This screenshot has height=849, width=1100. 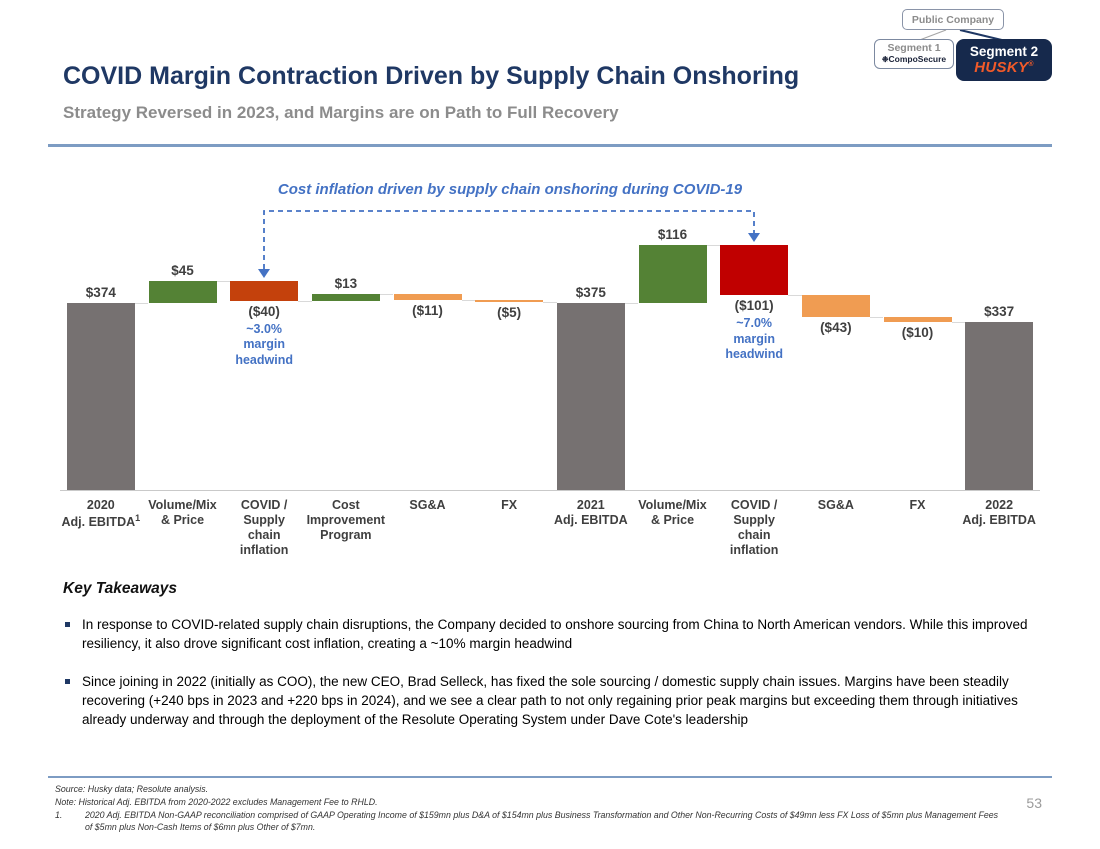 I want to click on footnote-number: 1., so click(x=59, y=814).